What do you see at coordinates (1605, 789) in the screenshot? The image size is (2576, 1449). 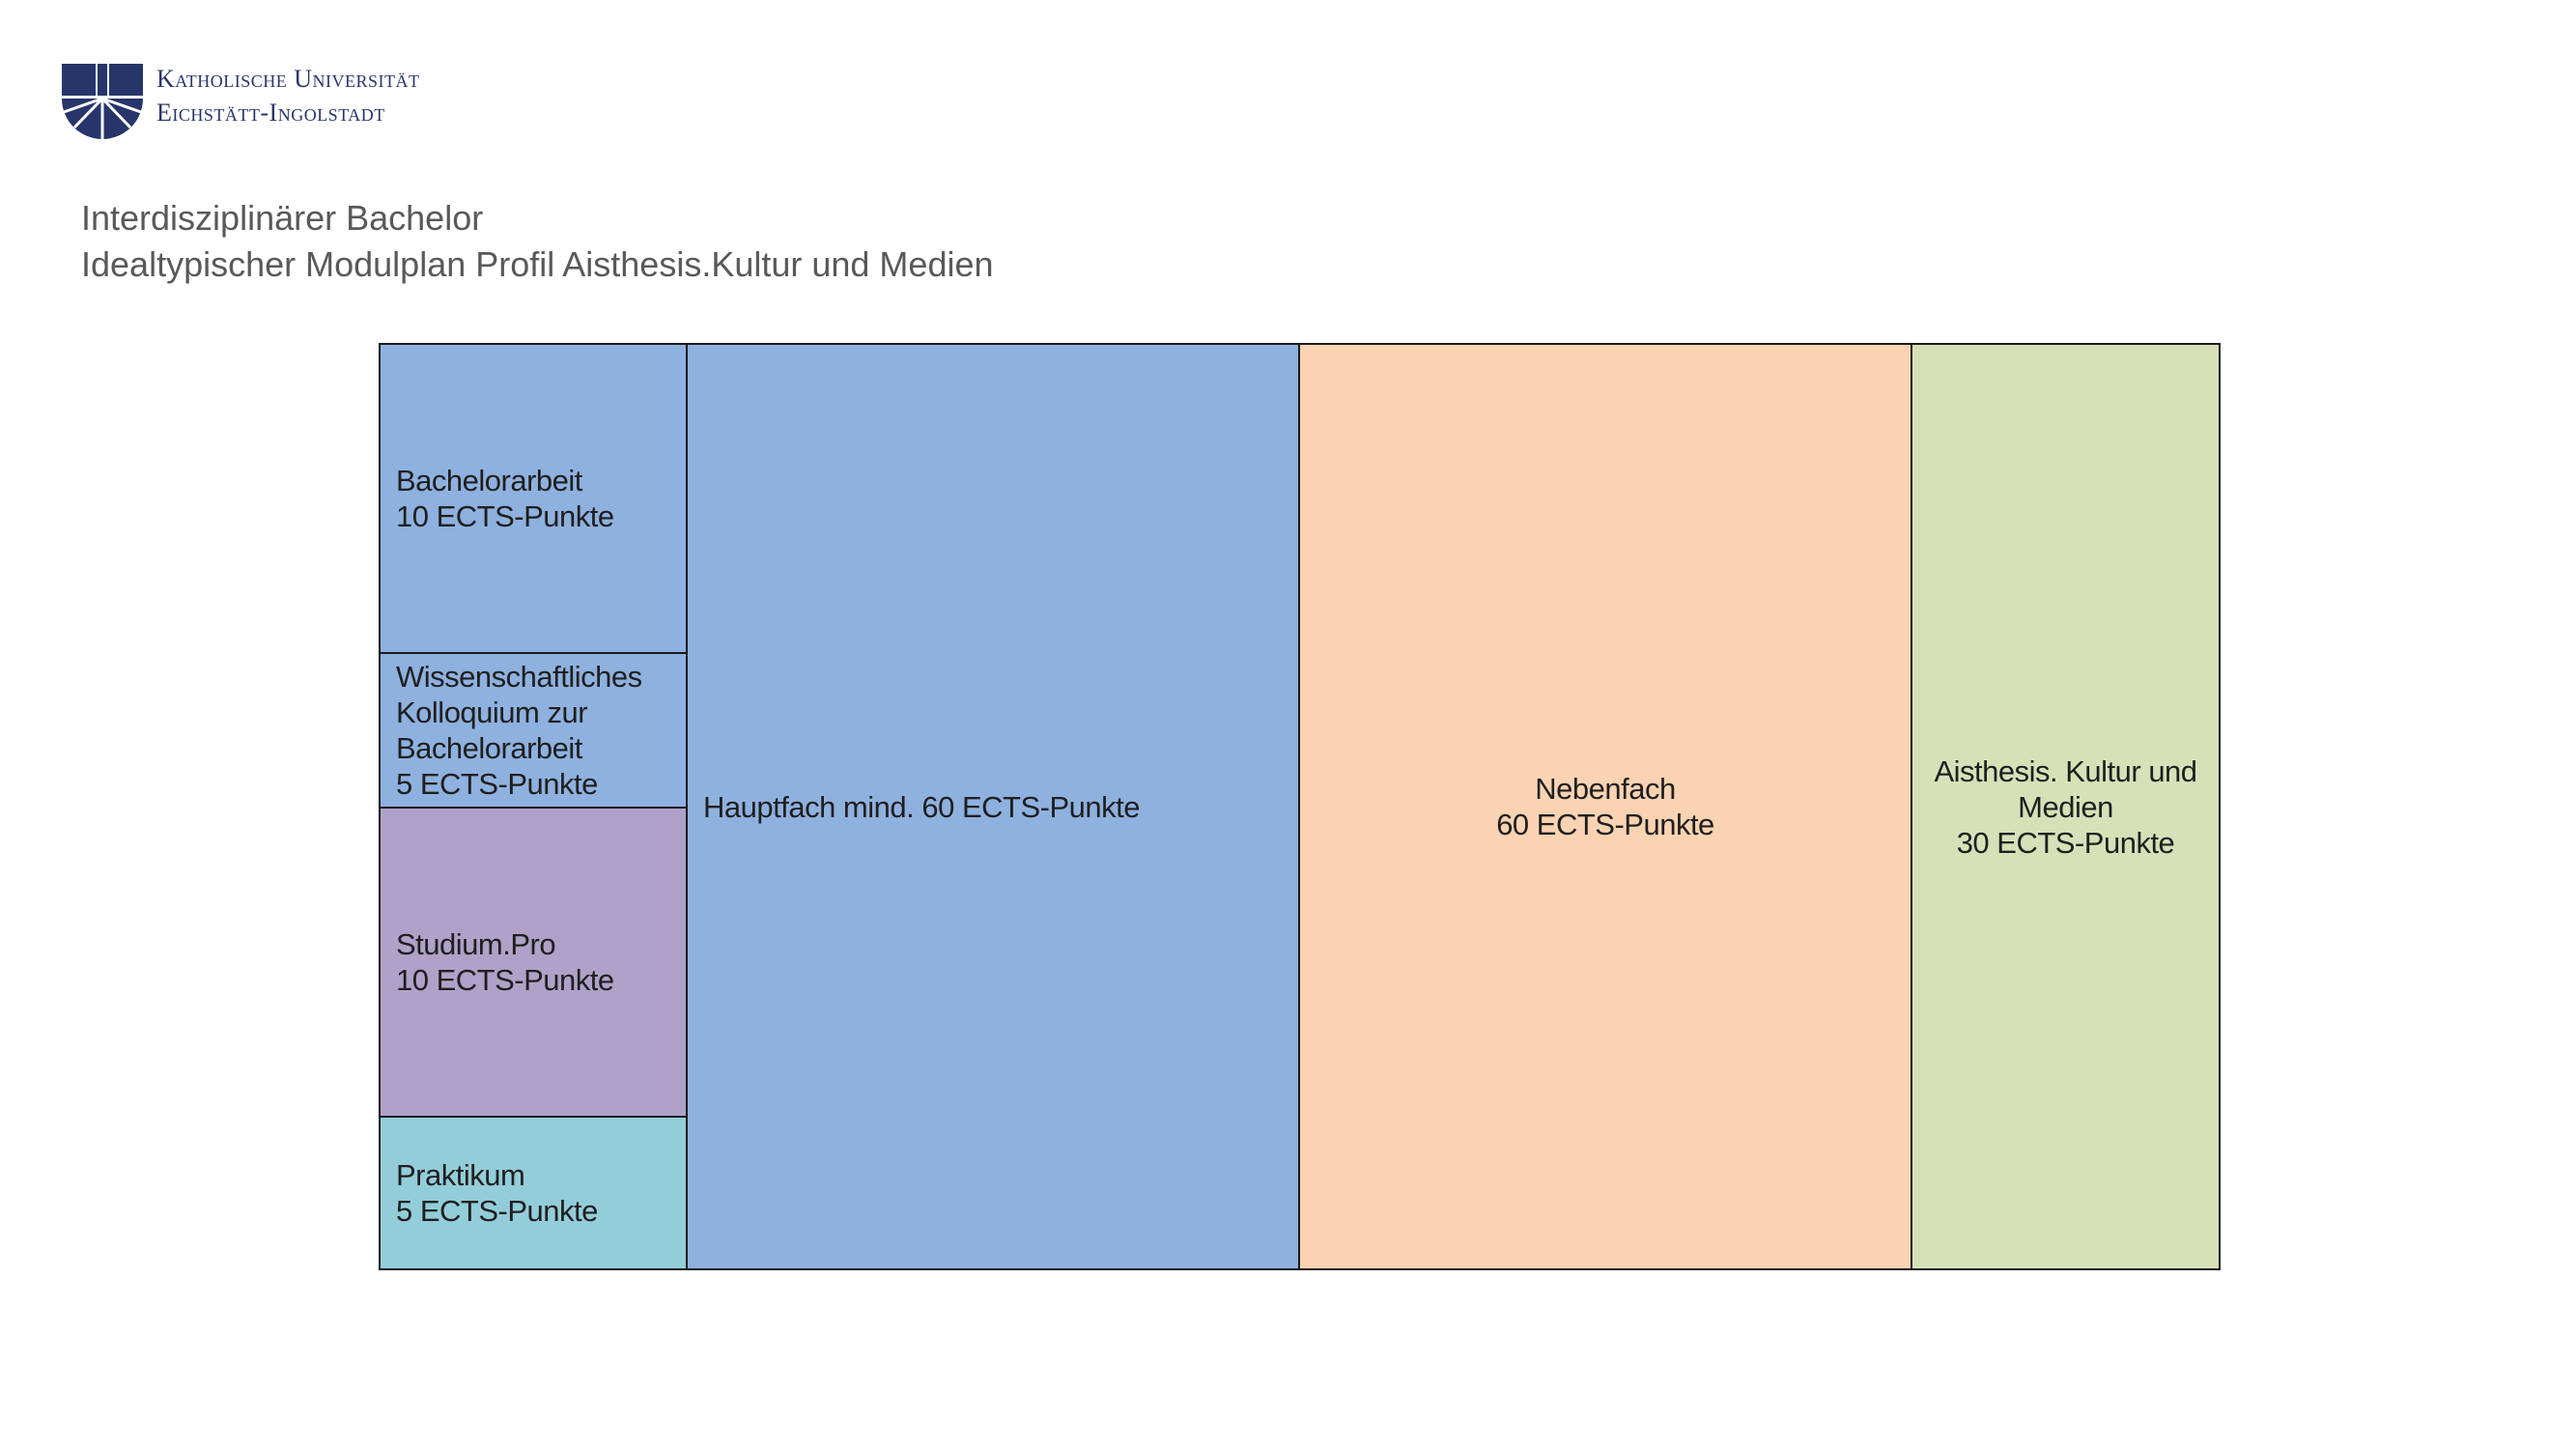 I see `module-name: Nebenfach` at bounding box center [1605, 789].